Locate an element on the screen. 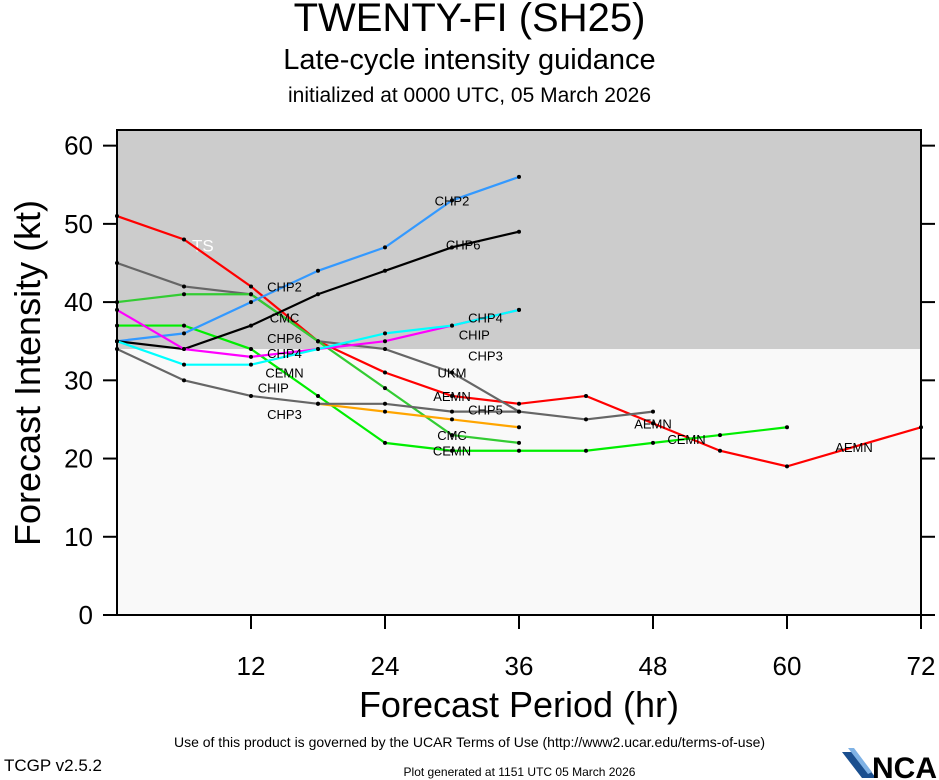 Image resolution: width=939 pixels, height=780 pixels. y-tick-label: 10 is located at coordinates (78, 537).